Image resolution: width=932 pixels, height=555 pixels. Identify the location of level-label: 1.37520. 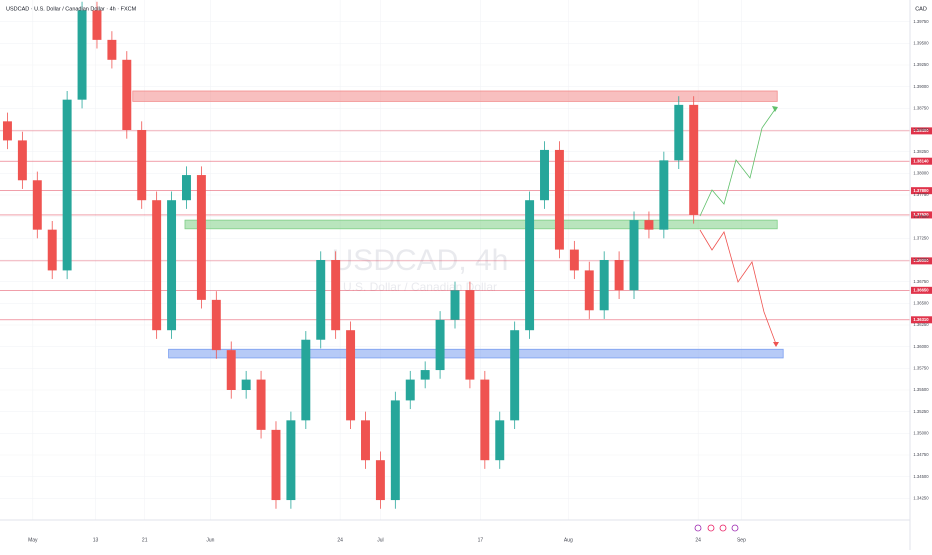
(921, 214).